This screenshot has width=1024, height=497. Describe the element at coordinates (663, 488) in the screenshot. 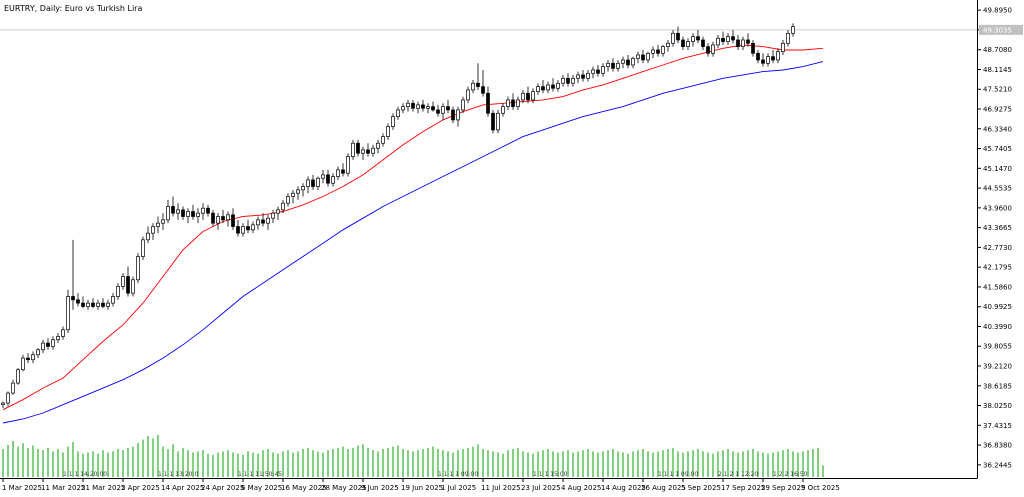

I see `x-tick-label: 26 Aug 2025` at that location.